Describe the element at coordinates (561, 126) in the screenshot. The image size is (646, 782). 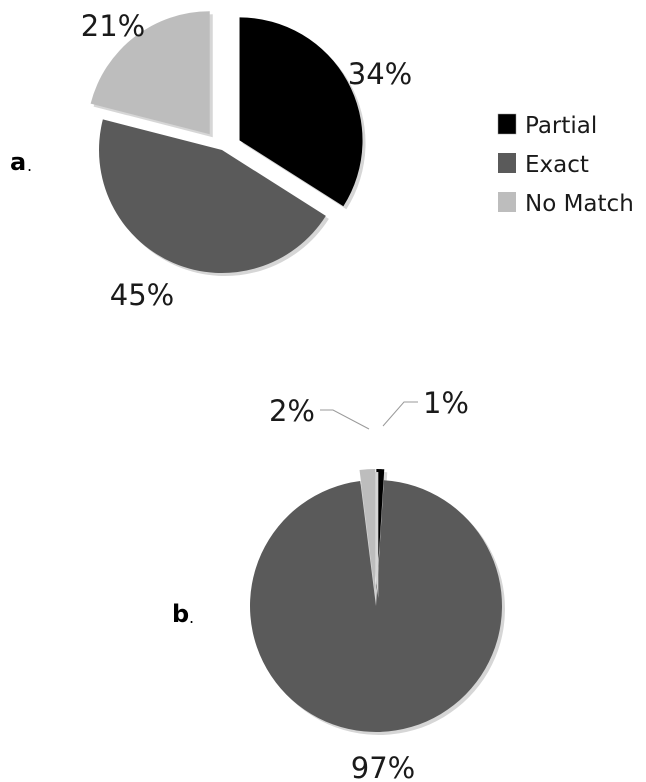
I see `legend-label-partial: Partial` at that location.